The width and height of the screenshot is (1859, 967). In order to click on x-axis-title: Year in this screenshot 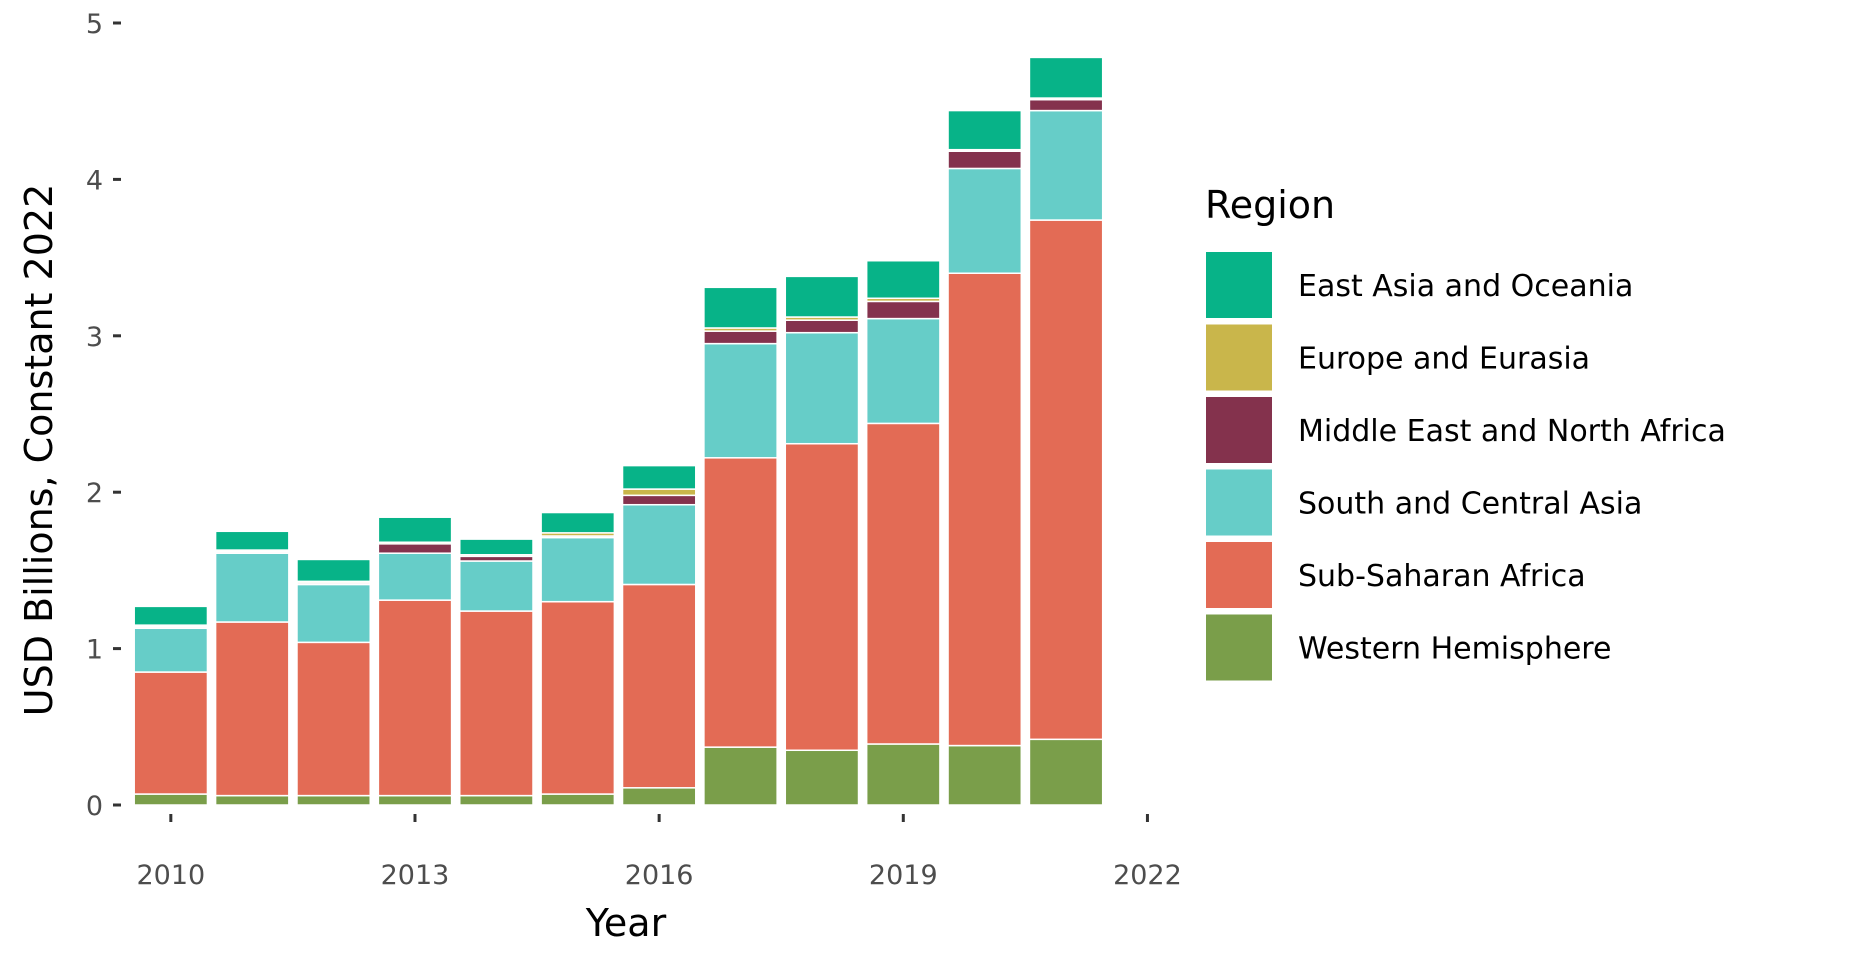, I will do `click(626, 923)`.